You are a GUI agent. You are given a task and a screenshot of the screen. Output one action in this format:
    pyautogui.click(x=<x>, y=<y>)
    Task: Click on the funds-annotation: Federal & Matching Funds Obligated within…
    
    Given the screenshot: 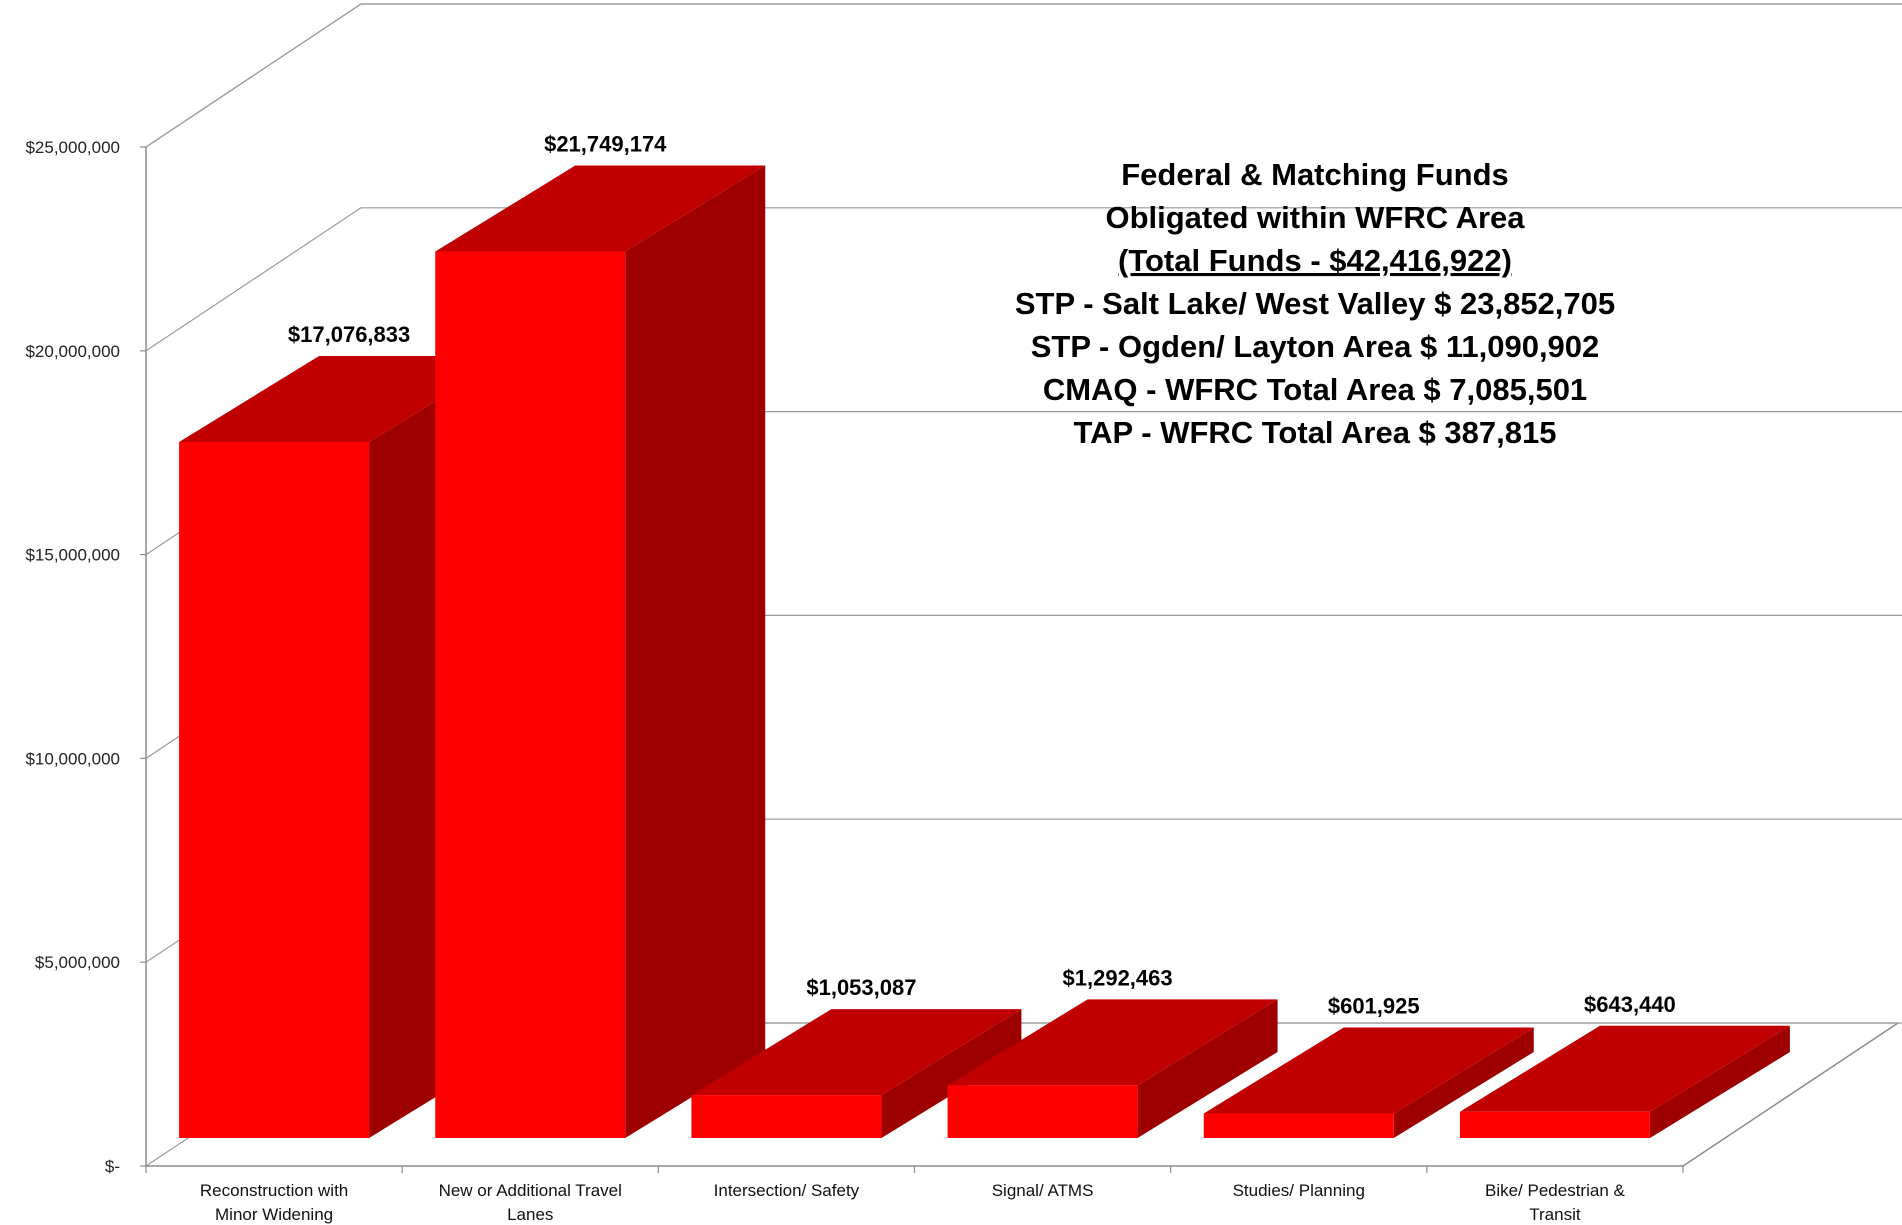 What is the action you would take?
    pyautogui.click(x=1315, y=303)
    